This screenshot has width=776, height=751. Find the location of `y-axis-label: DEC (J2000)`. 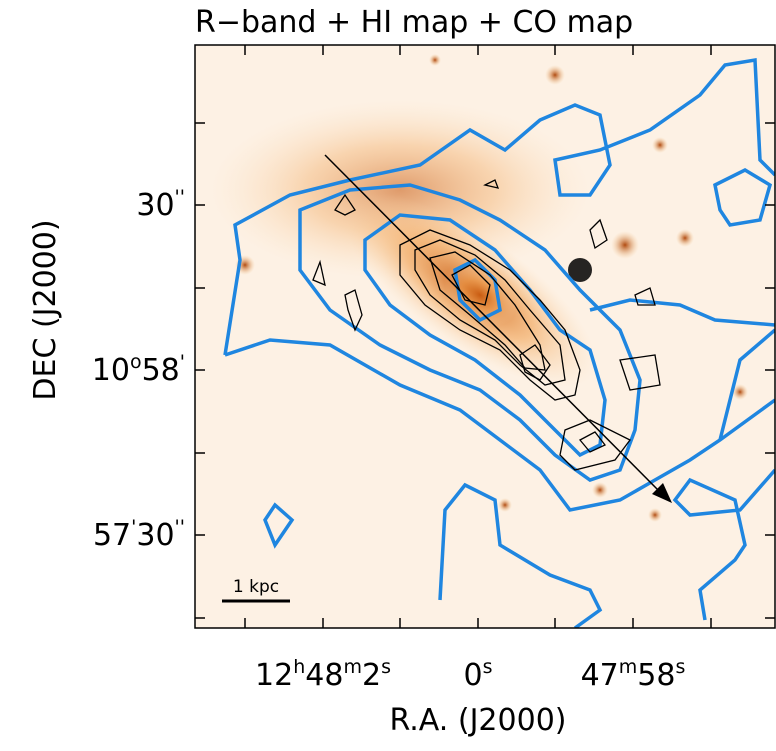

y-axis-label: DEC (J2000) is located at coordinates (45, 309).